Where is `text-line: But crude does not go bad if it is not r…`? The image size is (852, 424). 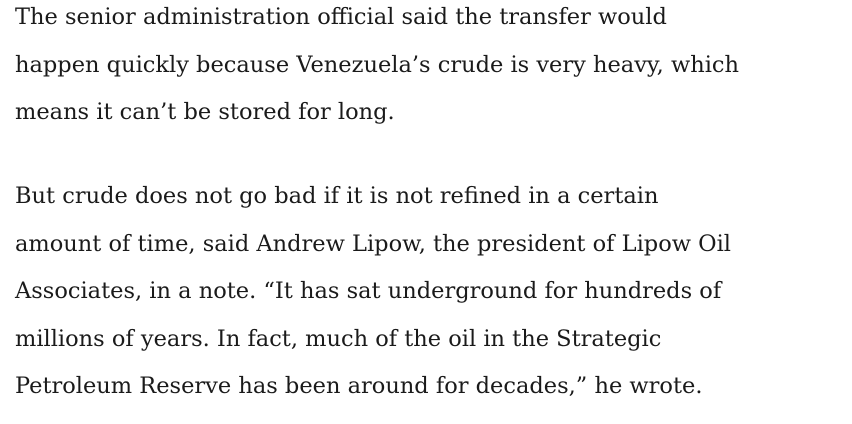 text-line: But crude does not go bad if it is not r… is located at coordinates (337, 196).